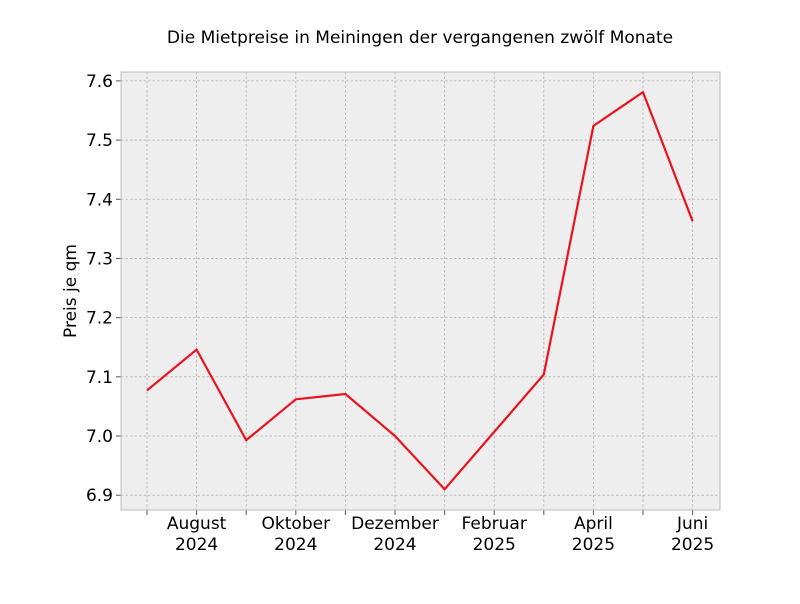 Image resolution: width=800 pixels, height=604 pixels. I want to click on x-tick-label-month: August, so click(197, 524).